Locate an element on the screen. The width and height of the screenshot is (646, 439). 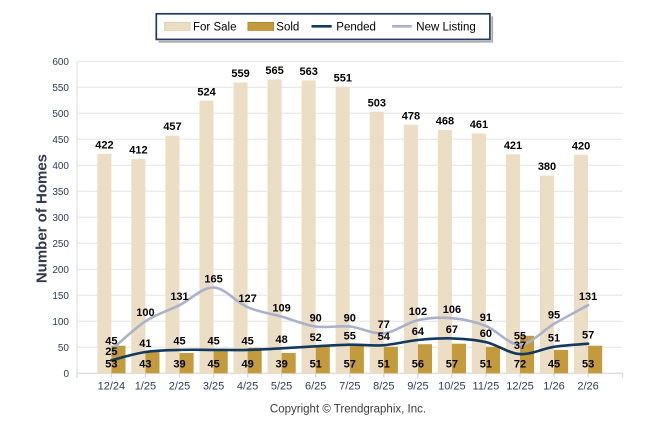
svg-text: 49 is located at coordinates (247, 365).